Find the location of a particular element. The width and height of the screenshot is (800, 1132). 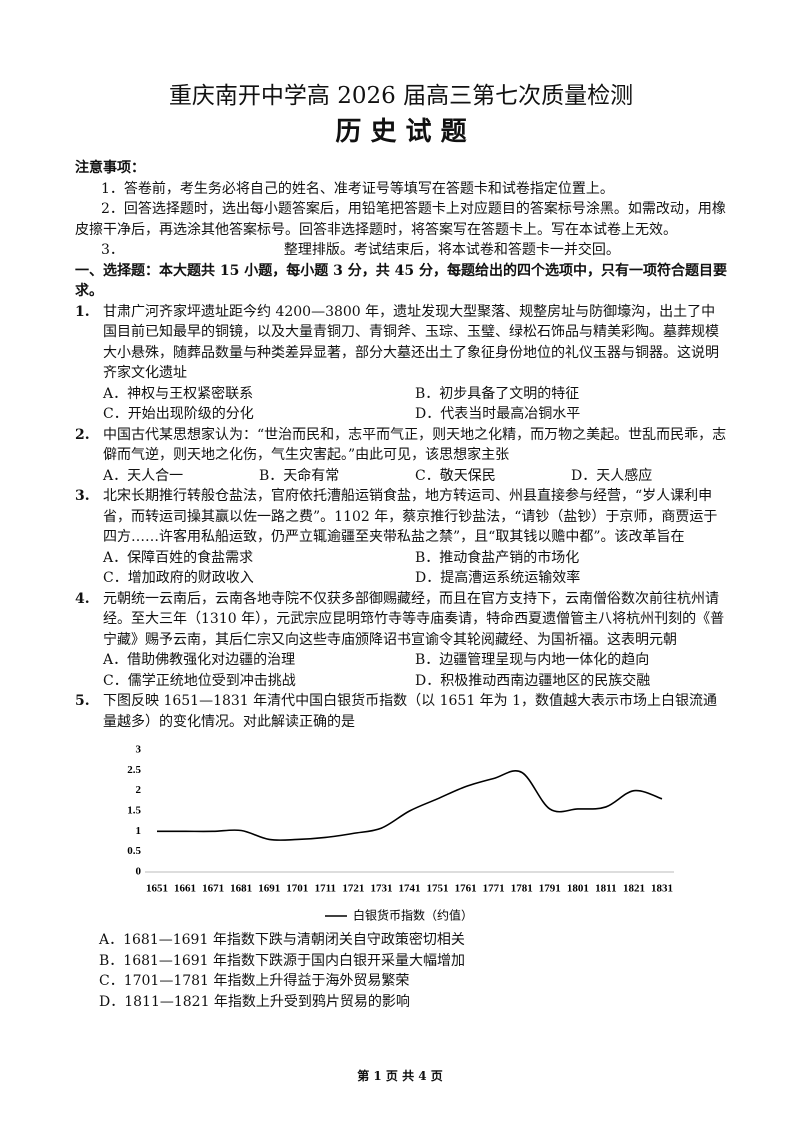

data-line is located at coordinates (409, 806).